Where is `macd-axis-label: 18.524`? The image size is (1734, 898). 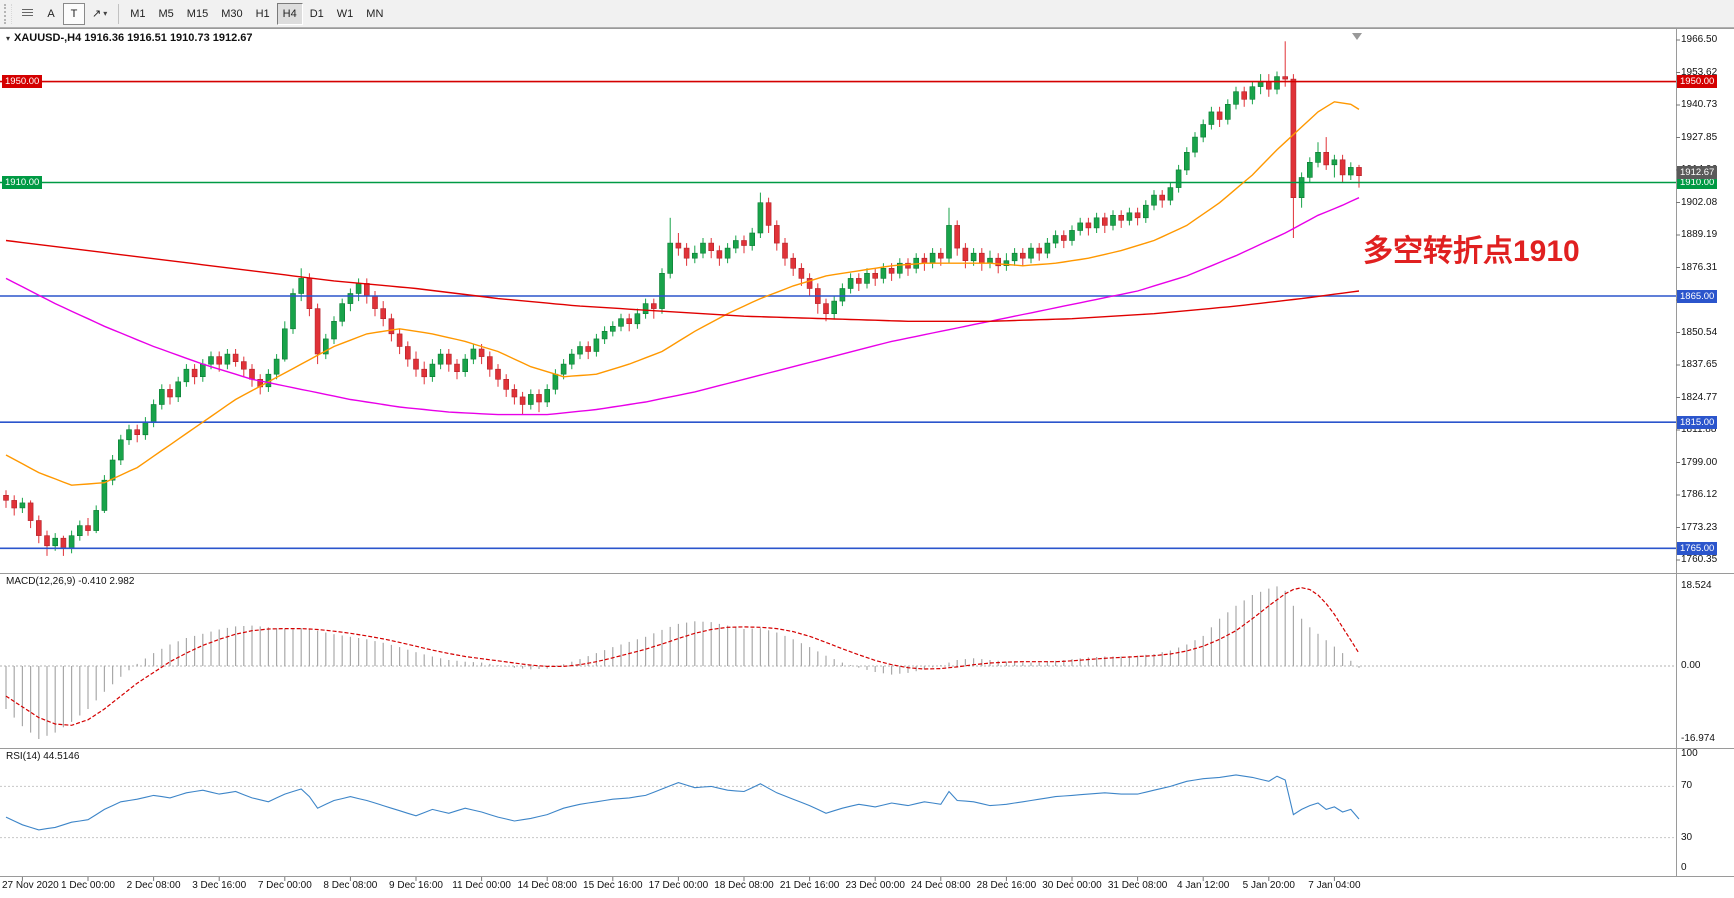 macd-axis-label: 18.524 is located at coordinates (1696, 586).